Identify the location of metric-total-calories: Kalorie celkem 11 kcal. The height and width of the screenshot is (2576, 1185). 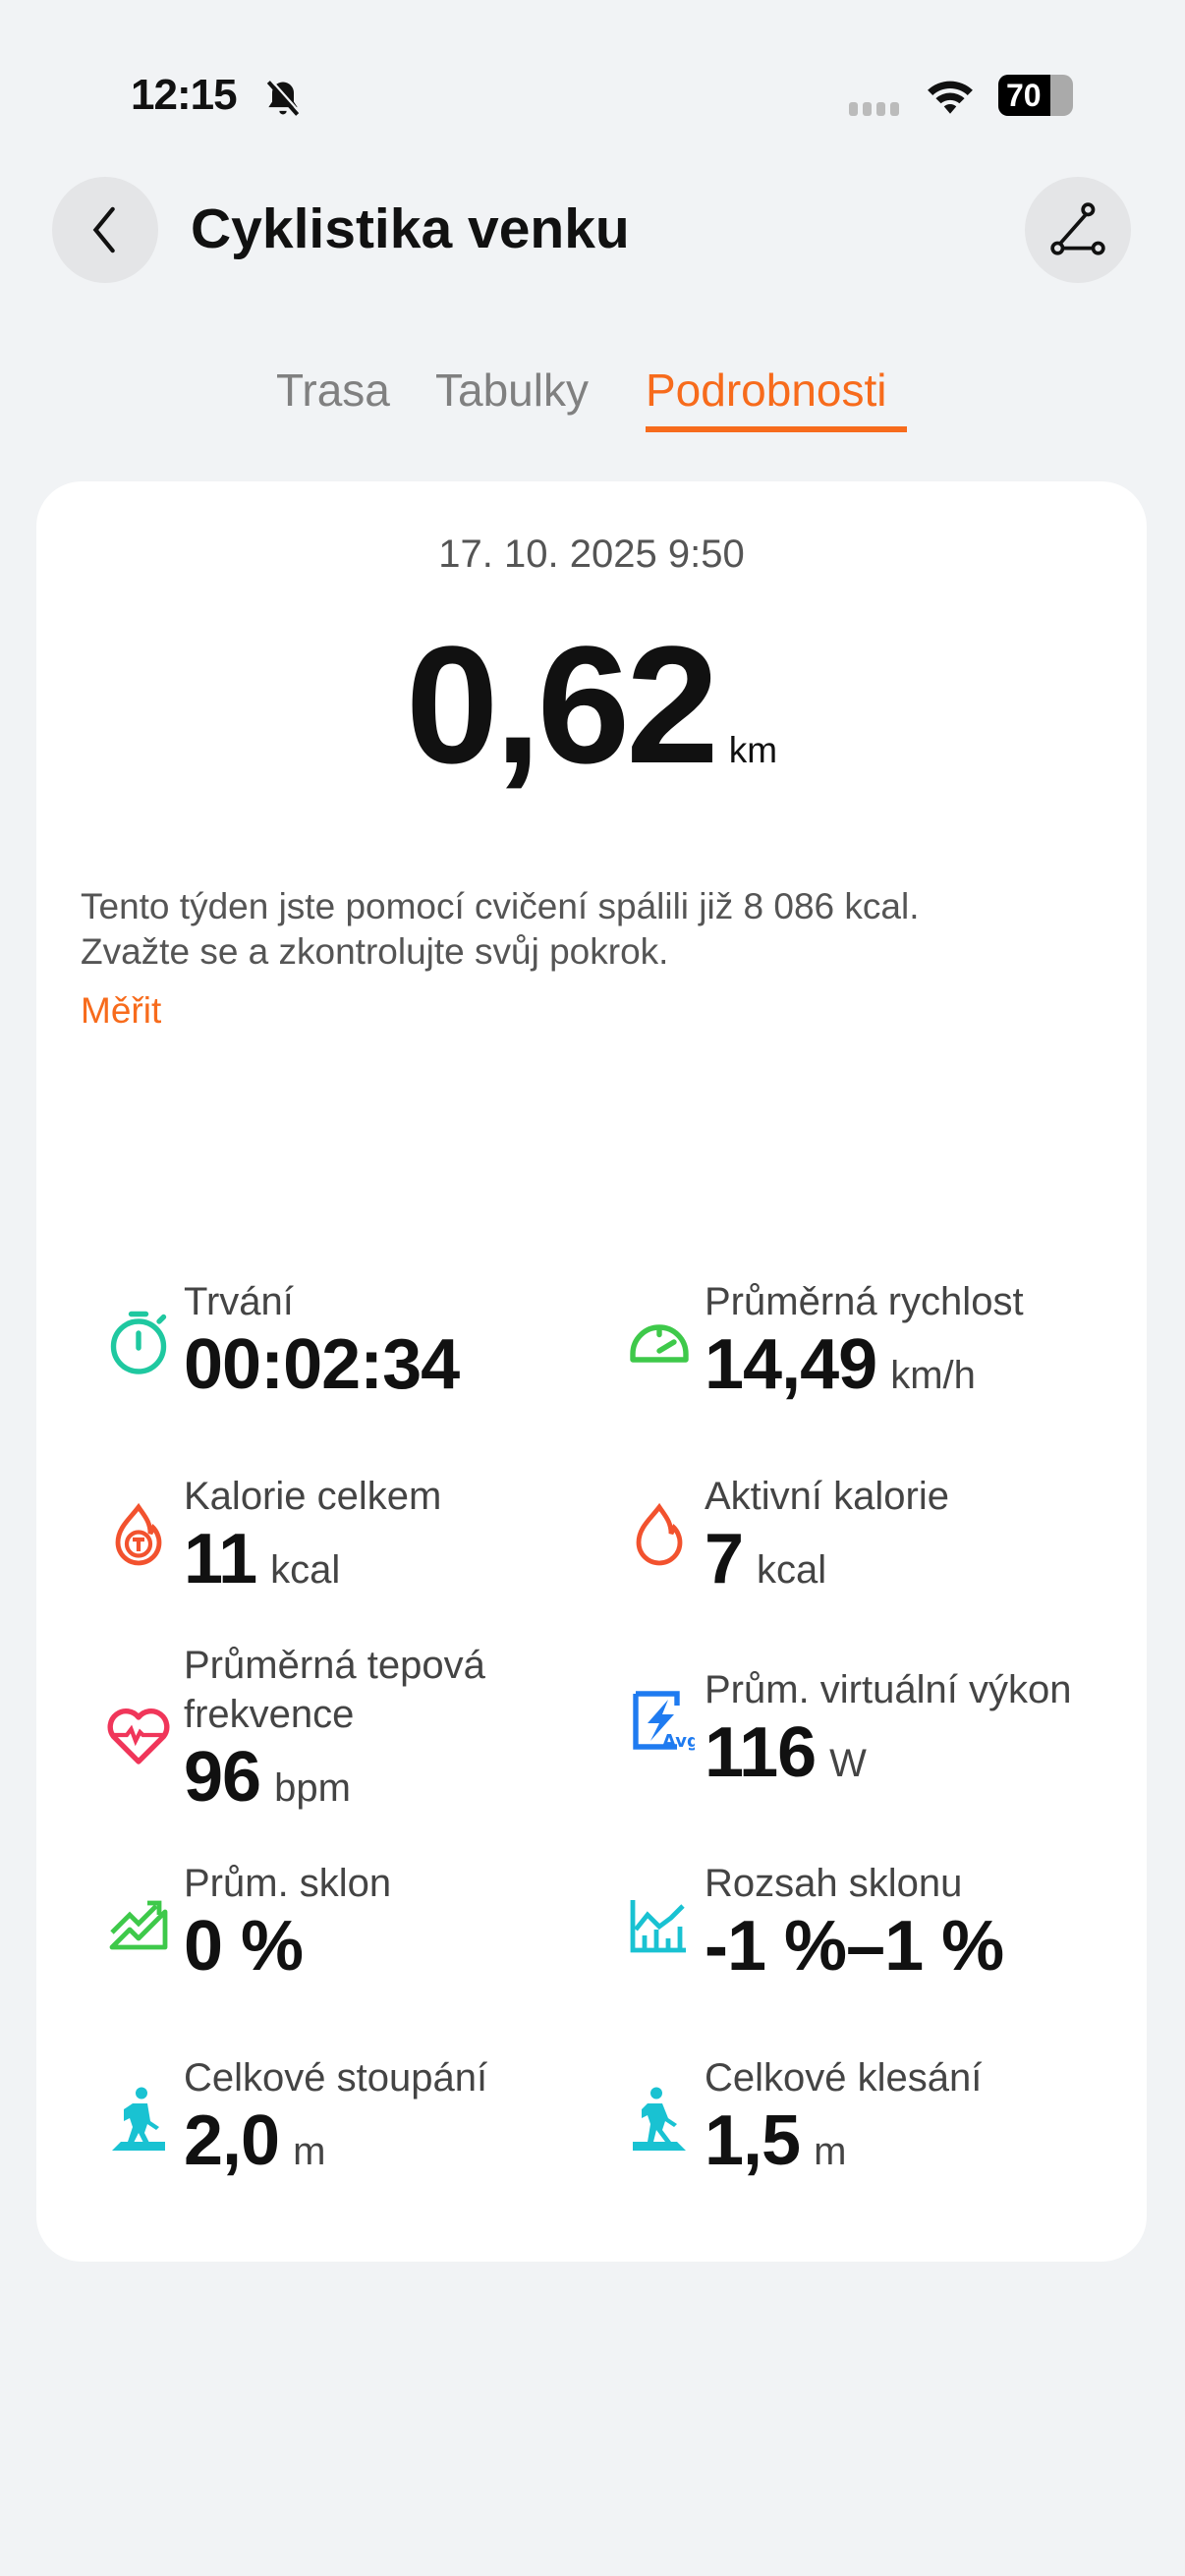
(279, 1540).